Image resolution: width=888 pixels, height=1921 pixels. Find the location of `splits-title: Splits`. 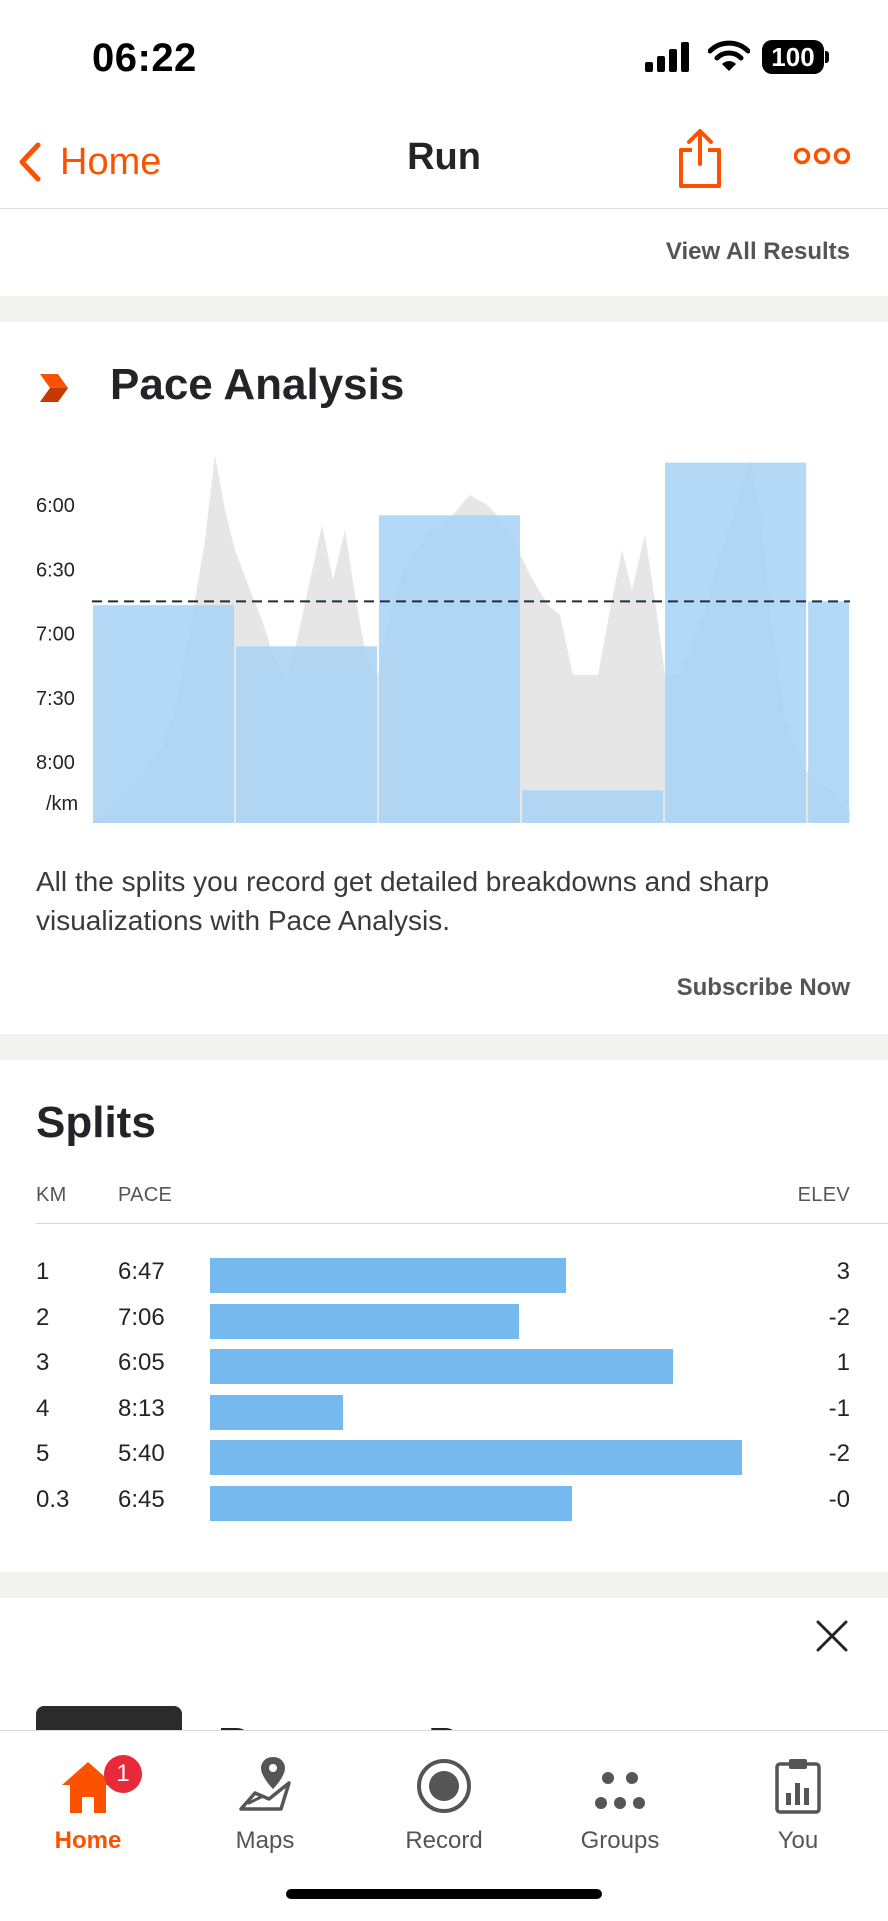

splits-title: Splits is located at coordinates (96, 1122).